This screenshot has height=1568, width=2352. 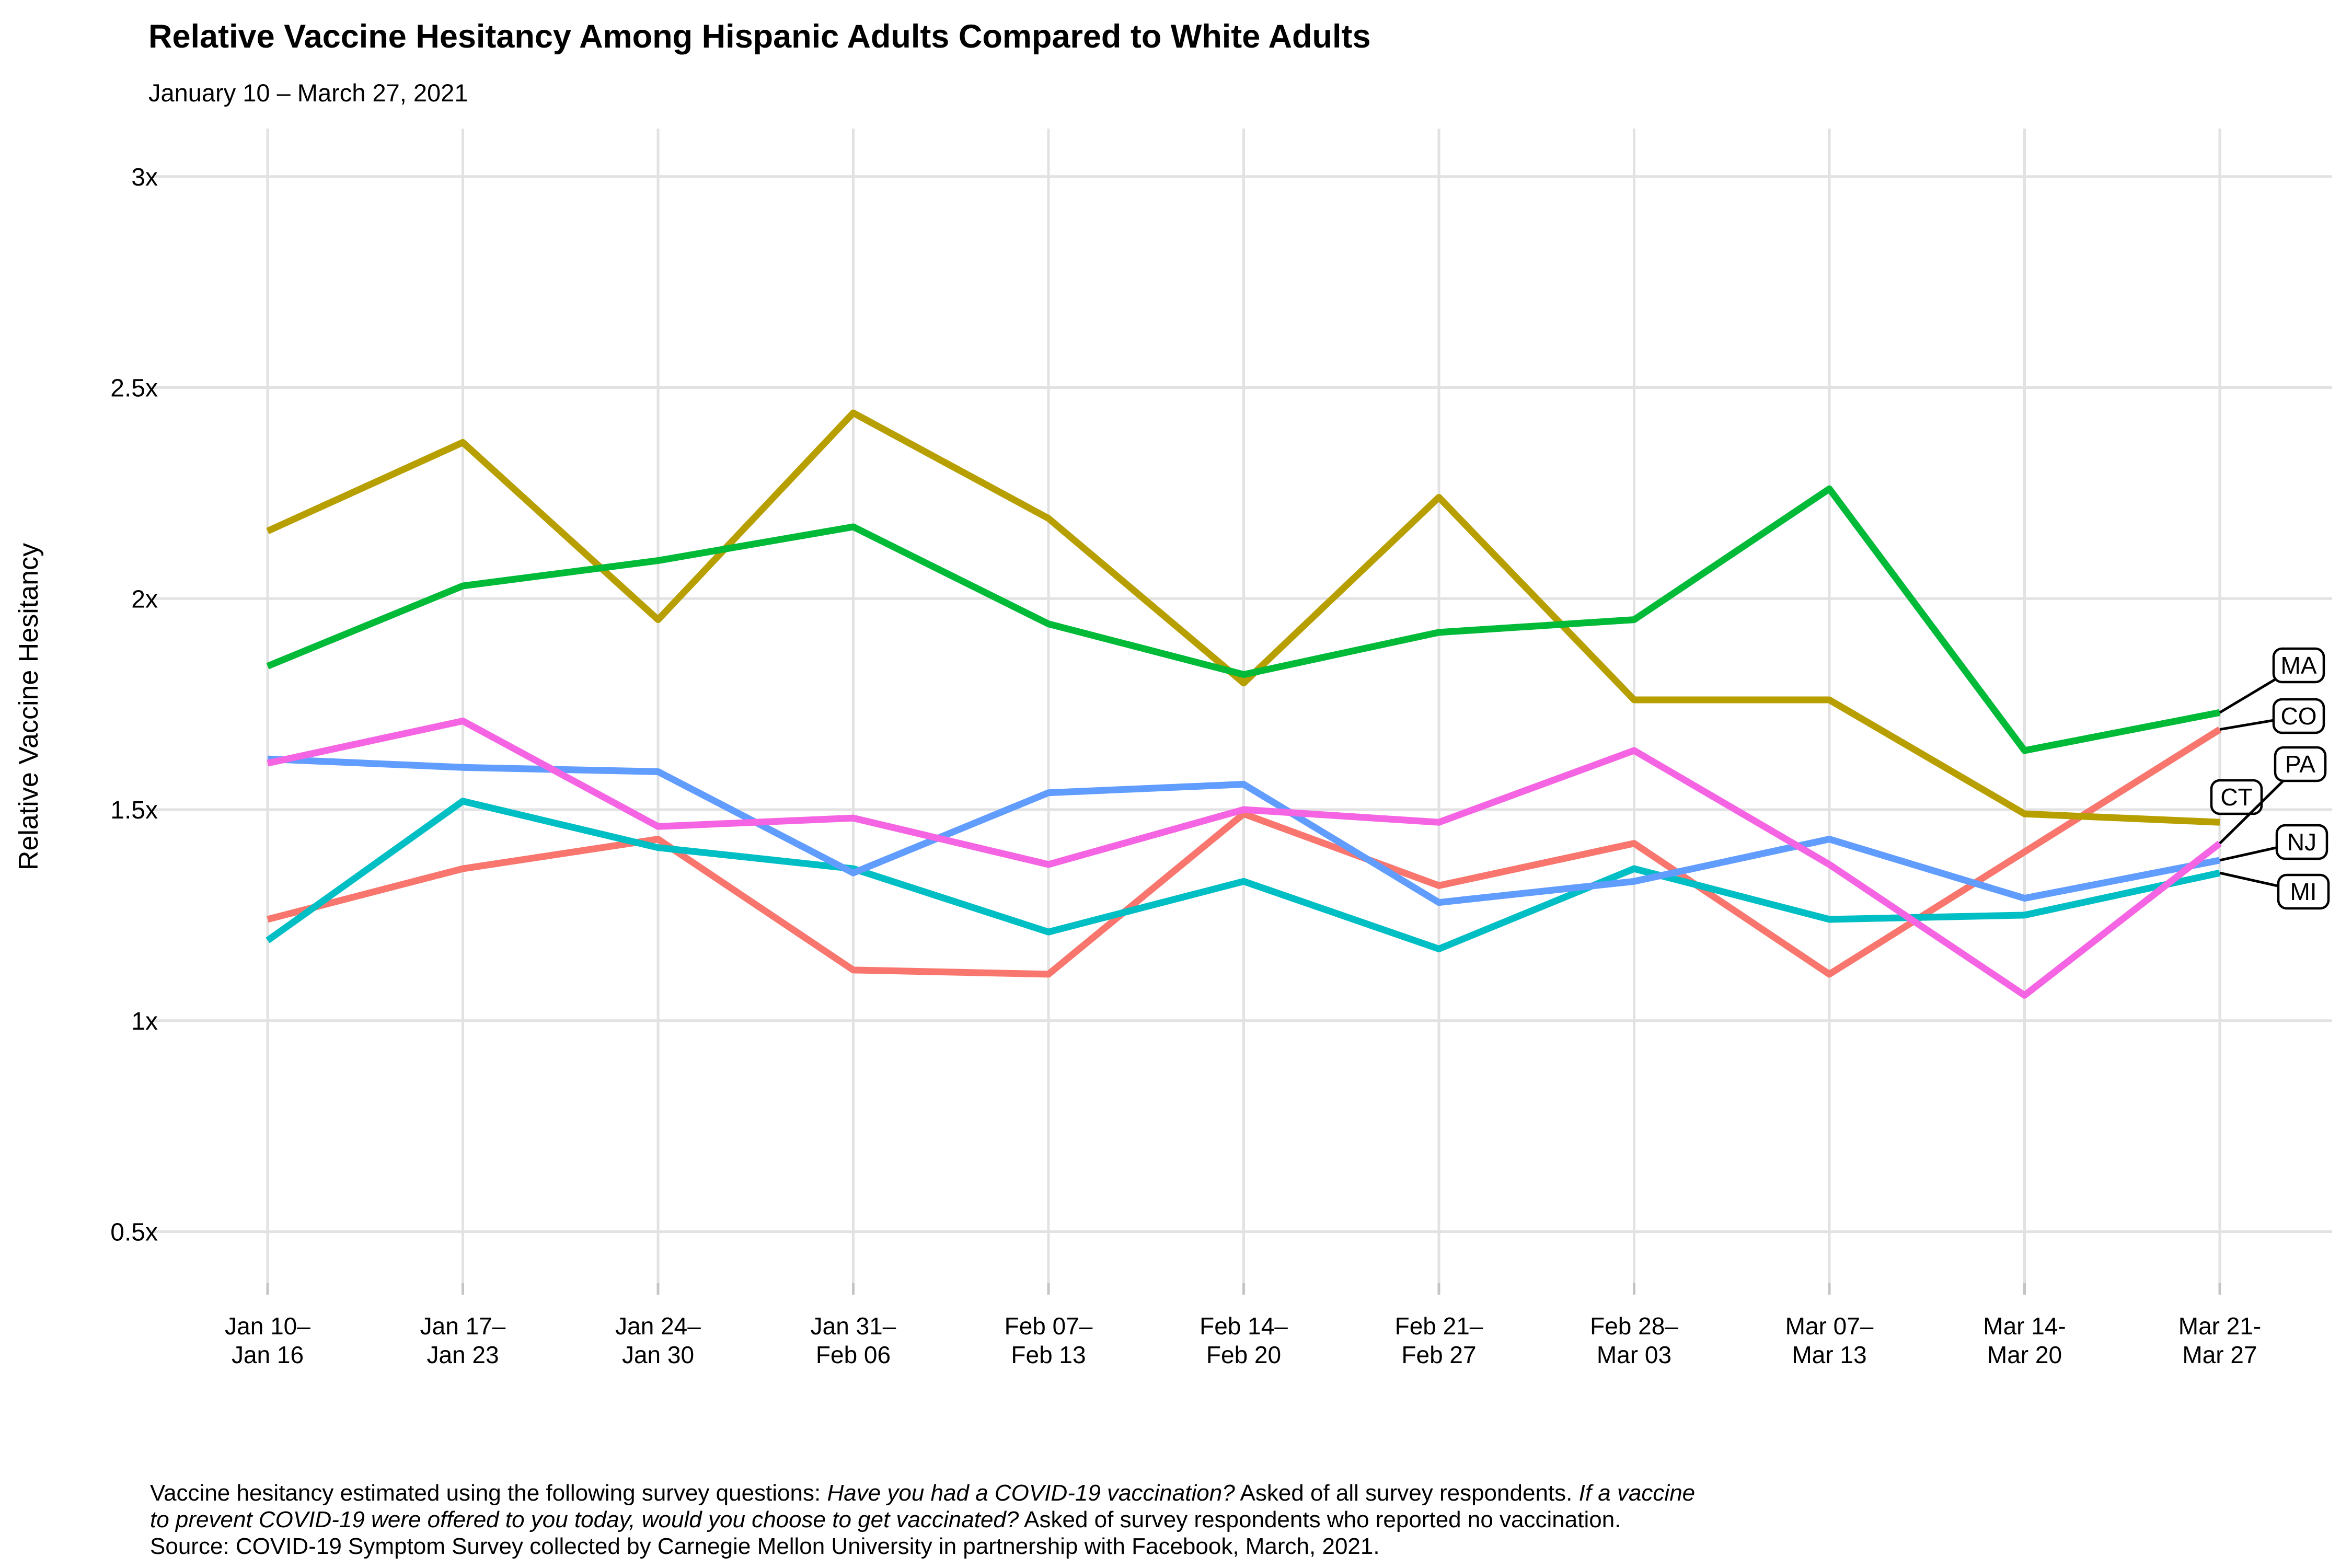 I want to click on x-tick-label: Feb 20, so click(x=1243, y=1354).